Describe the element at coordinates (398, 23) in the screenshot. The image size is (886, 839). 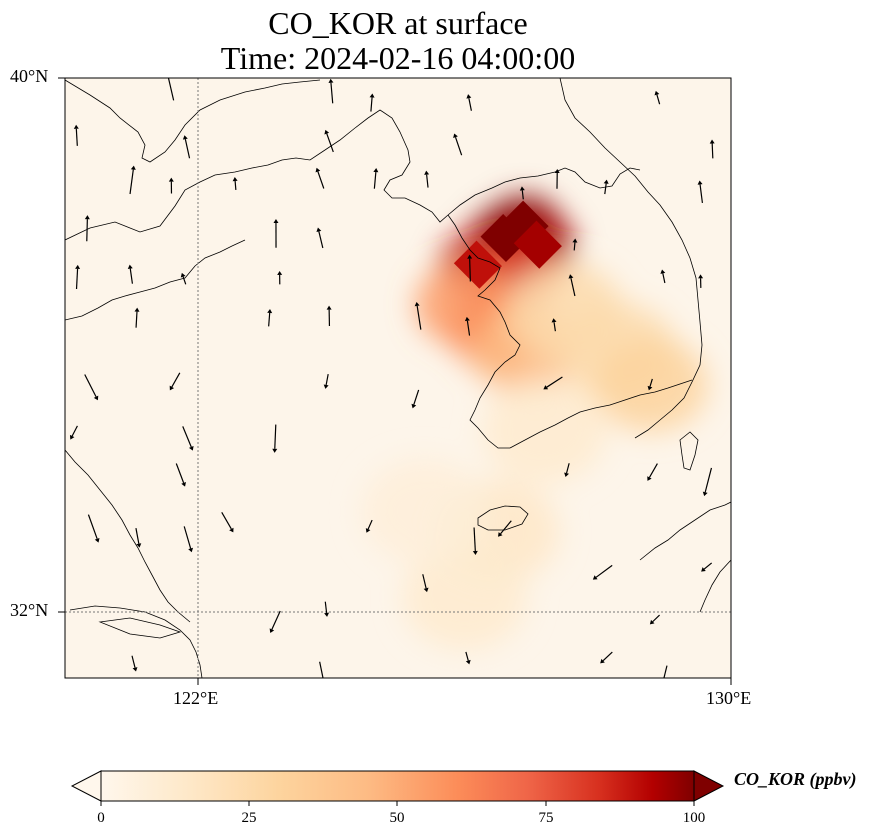
I see `chart-title: CO_KOR at surface` at that location.